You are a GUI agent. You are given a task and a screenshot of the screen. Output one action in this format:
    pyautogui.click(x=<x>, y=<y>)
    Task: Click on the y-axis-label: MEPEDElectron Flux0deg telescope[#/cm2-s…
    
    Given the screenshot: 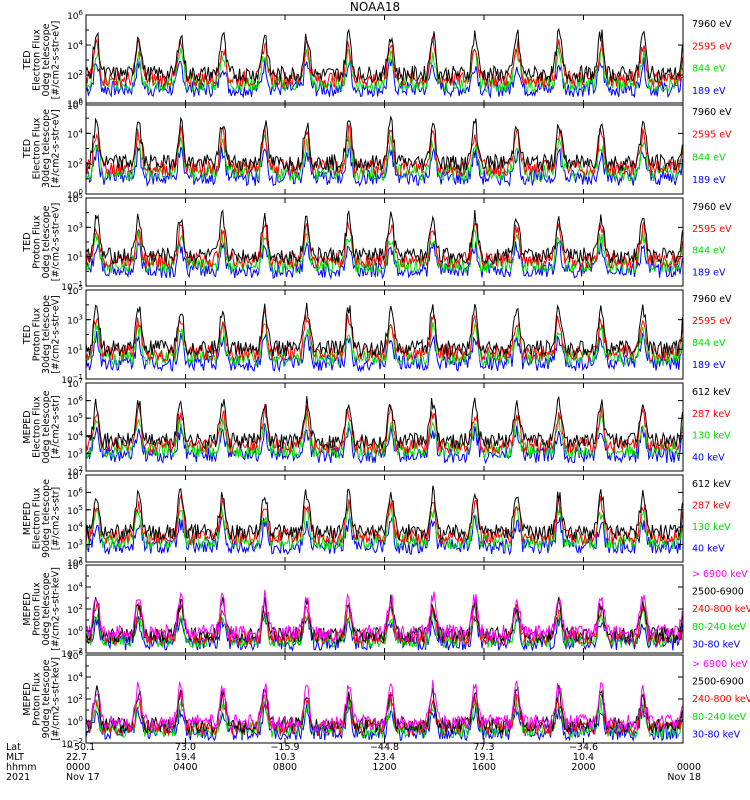 What is the action you would take?
    pyautogui.click(x=42, y=426)
    